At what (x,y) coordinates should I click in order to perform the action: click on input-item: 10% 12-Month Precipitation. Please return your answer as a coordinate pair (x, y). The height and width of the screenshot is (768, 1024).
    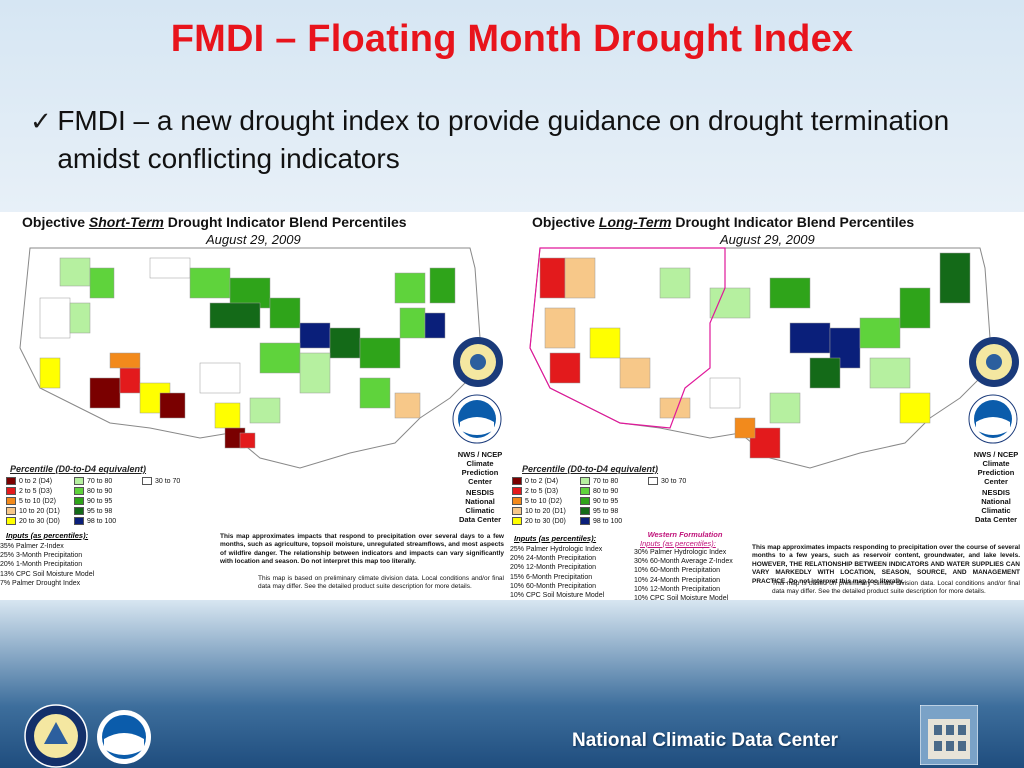
    Looking at the image, I should click on (677, 589).